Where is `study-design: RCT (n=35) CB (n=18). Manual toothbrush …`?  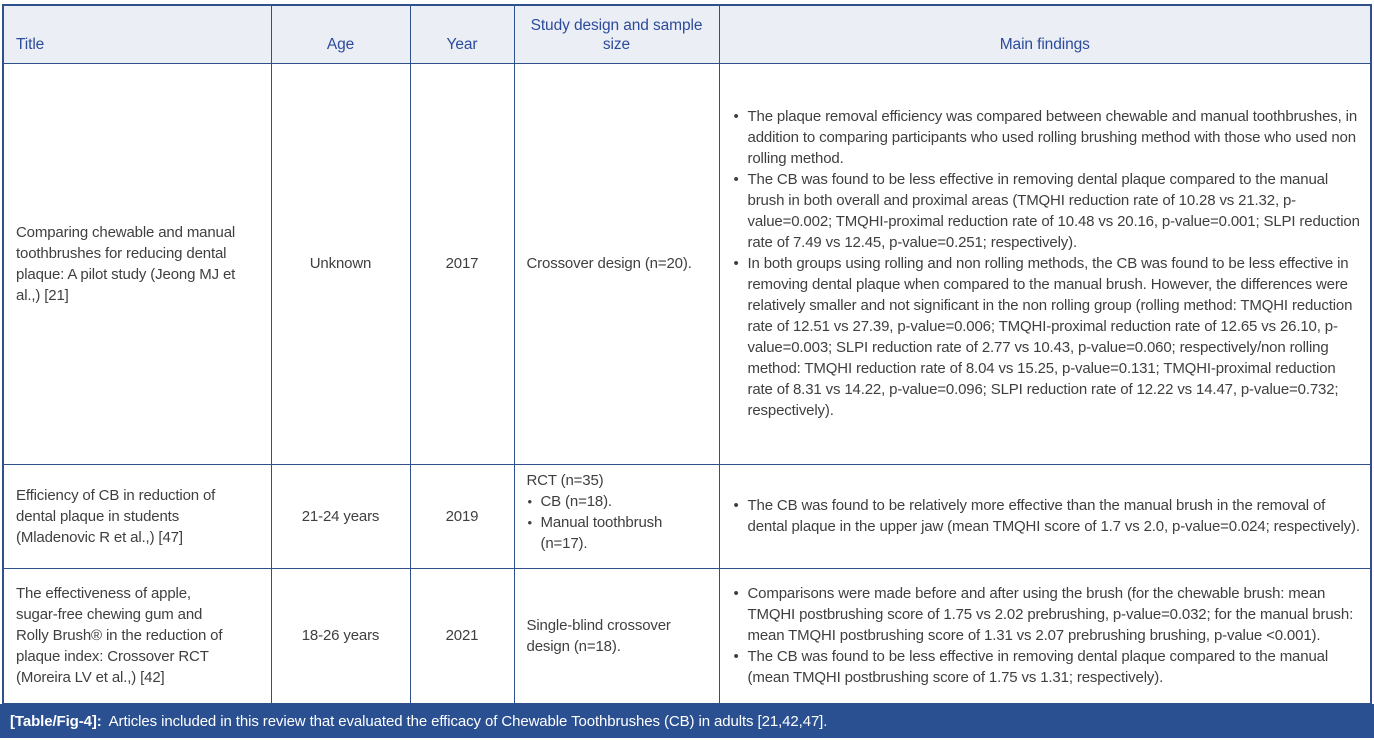
study-design: RCT (n=35) CB (n=18). Manual toothbrush … is located at coordinates (616, 516).